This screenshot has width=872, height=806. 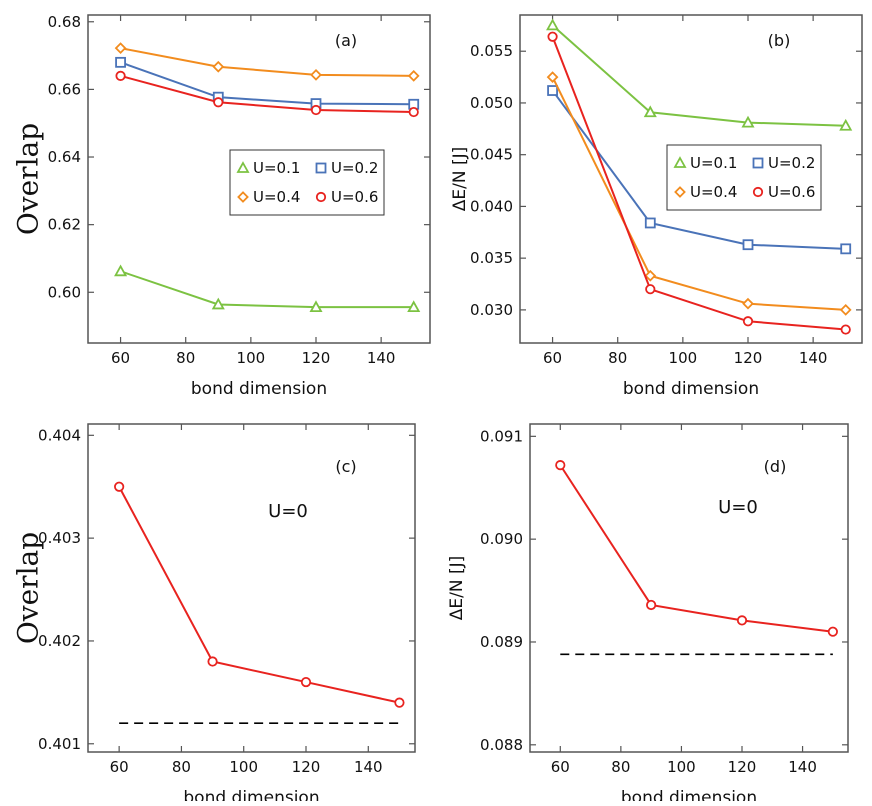 What do you see at coordinates (64, 292) in the screenshot?
I see `y-tick-label: 0.60` at bounding box center [64, 292].